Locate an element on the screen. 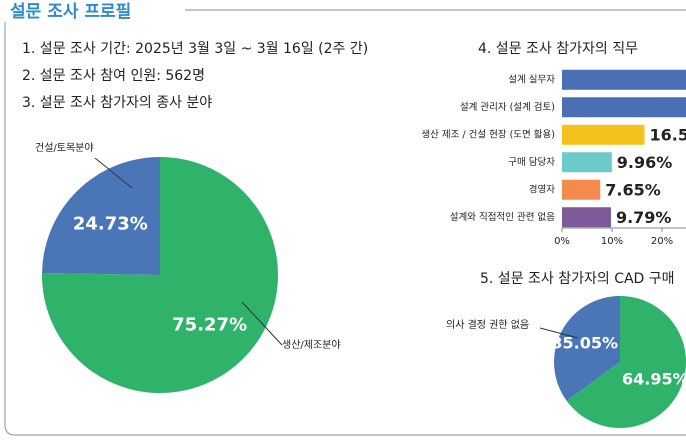 The height and width of the screenshot is (440, 686). chart-title: 4. 설문 조사 참가자의 직무 is located at coordinates (558, 49).